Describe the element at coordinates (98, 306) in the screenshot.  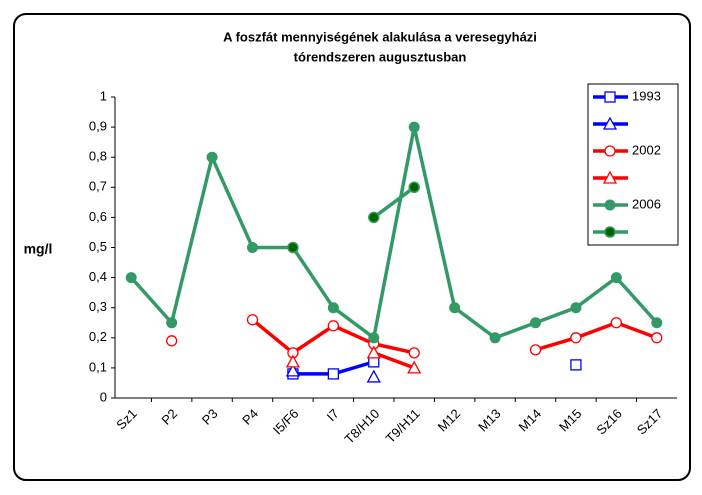
I see `y-tick-label: 0,3` at that location.